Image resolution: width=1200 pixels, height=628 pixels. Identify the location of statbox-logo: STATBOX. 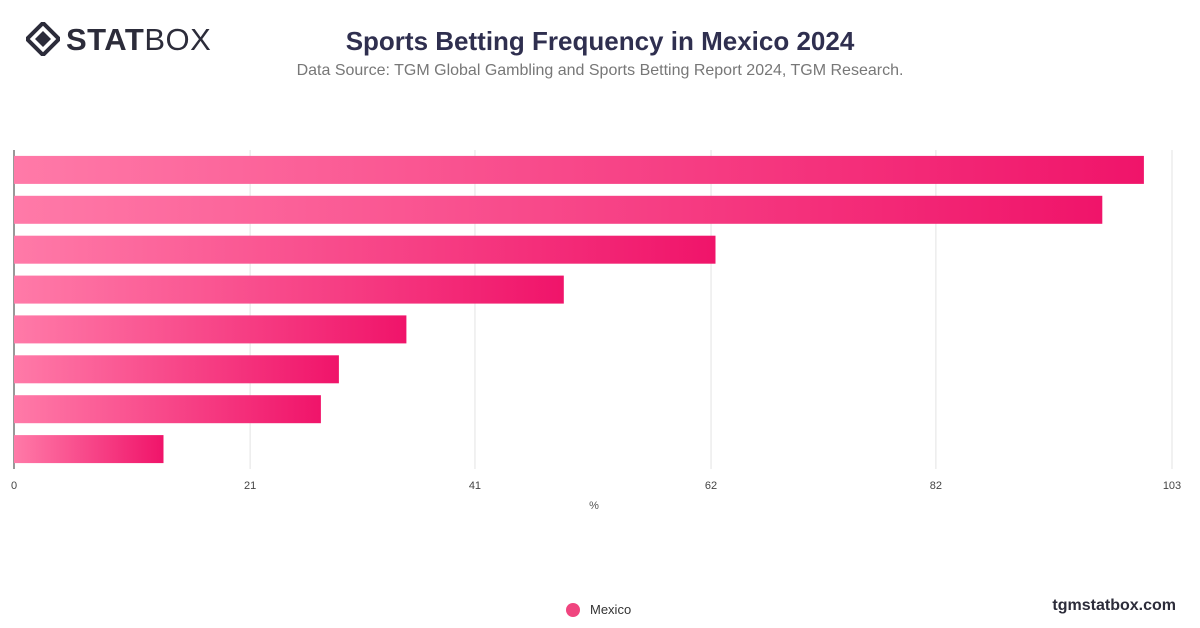
(118, 39).